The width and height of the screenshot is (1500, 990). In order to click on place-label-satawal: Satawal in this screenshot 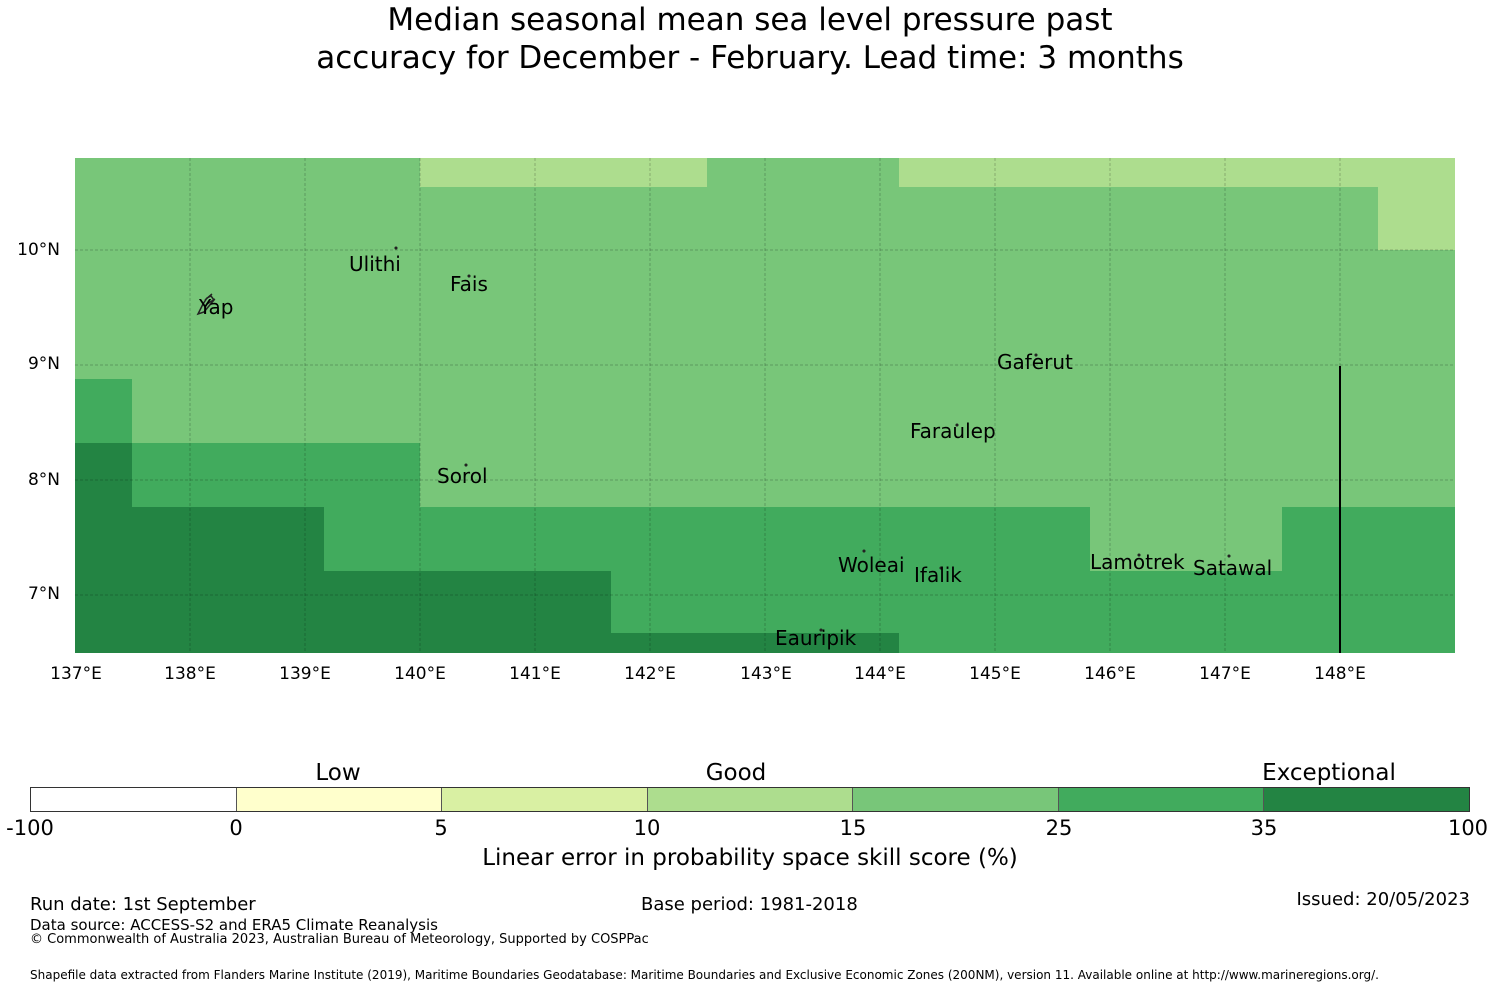, I will do `click(1233, 568)`.